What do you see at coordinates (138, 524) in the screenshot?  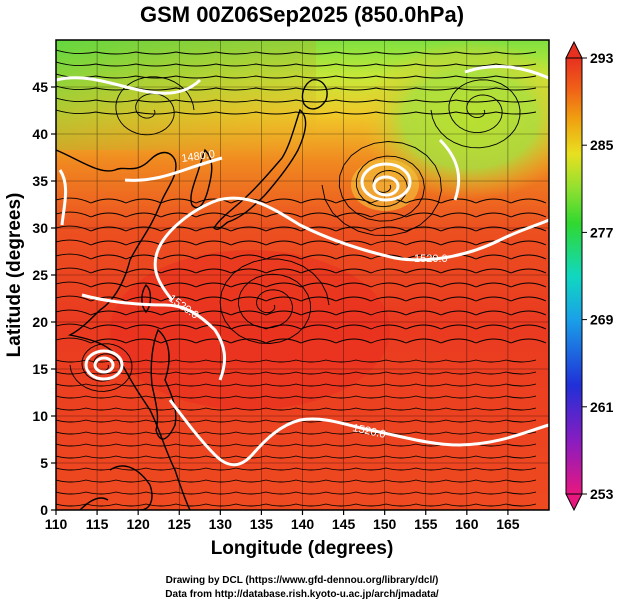 I see `x-tick-label: 120` at bounding box center [138, 524].